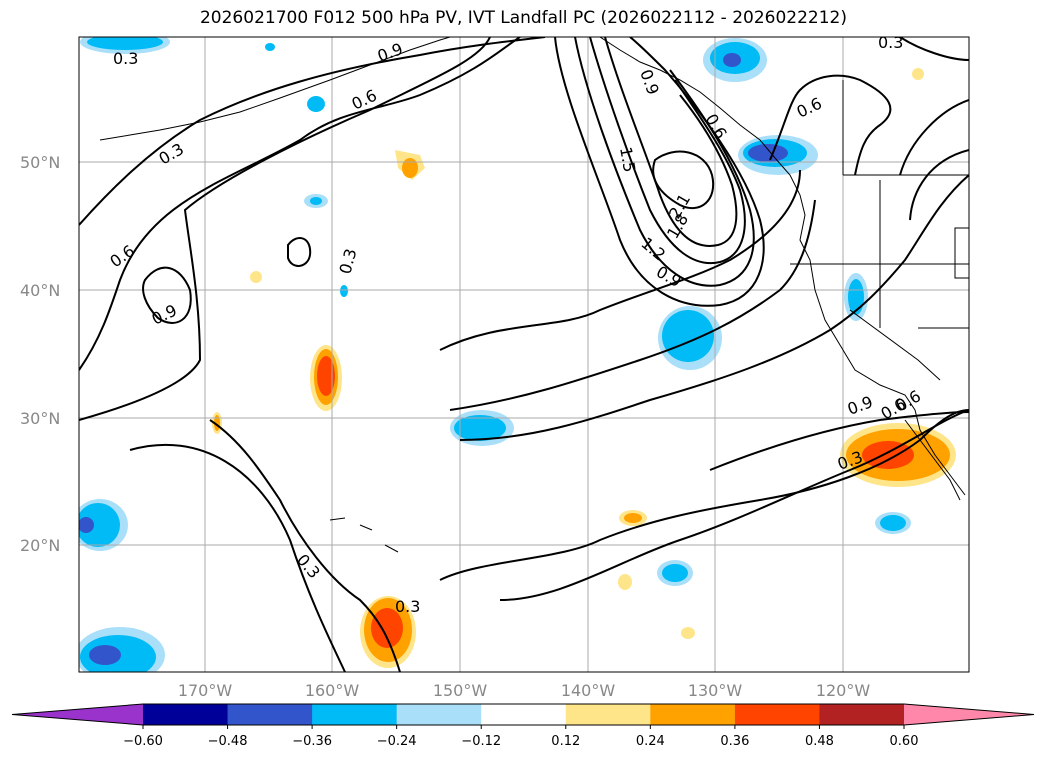 The image size is (1047, 765). I want to click on colorbar-tick-label: 0.48, so click(819, 741).